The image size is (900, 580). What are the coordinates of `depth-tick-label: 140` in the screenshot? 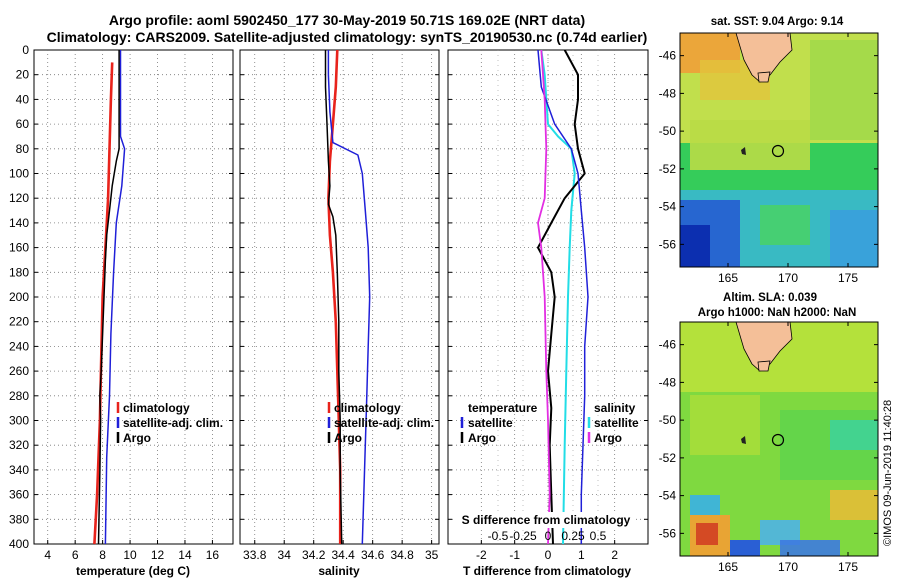 It's located at (19, 223).